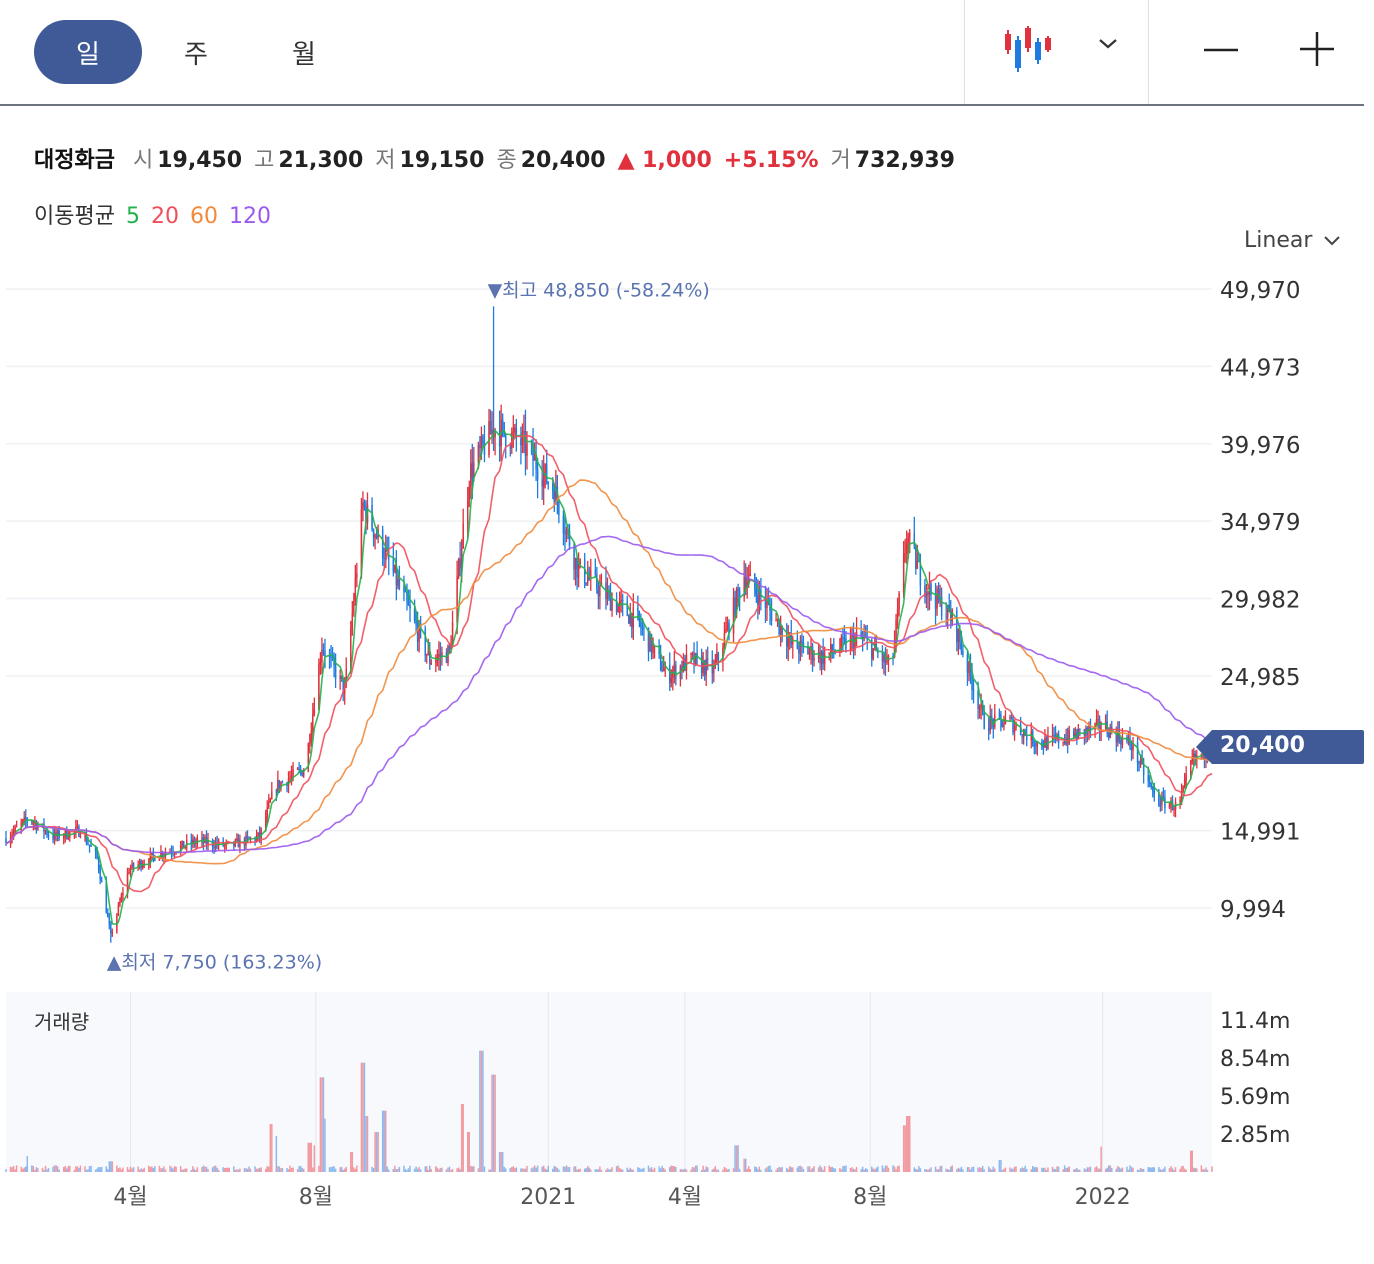  Describe the element at coordinates (154, 214) in the screenshot. I see `moving-average-legend: 이동평균 5 20 60 120` at that location.